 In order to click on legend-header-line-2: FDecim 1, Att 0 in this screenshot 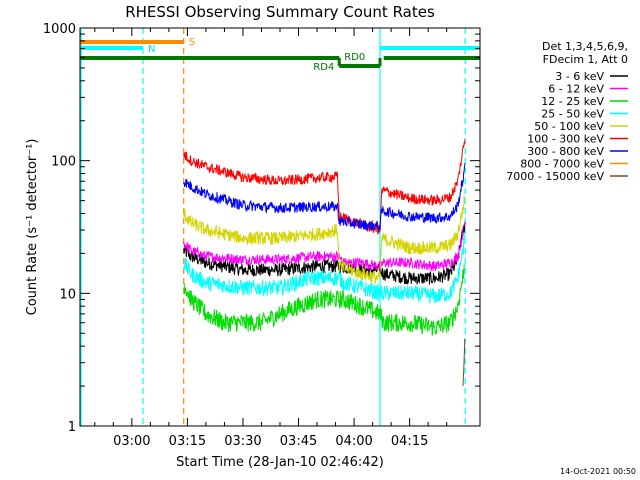, I will do `click(585, 59)`.